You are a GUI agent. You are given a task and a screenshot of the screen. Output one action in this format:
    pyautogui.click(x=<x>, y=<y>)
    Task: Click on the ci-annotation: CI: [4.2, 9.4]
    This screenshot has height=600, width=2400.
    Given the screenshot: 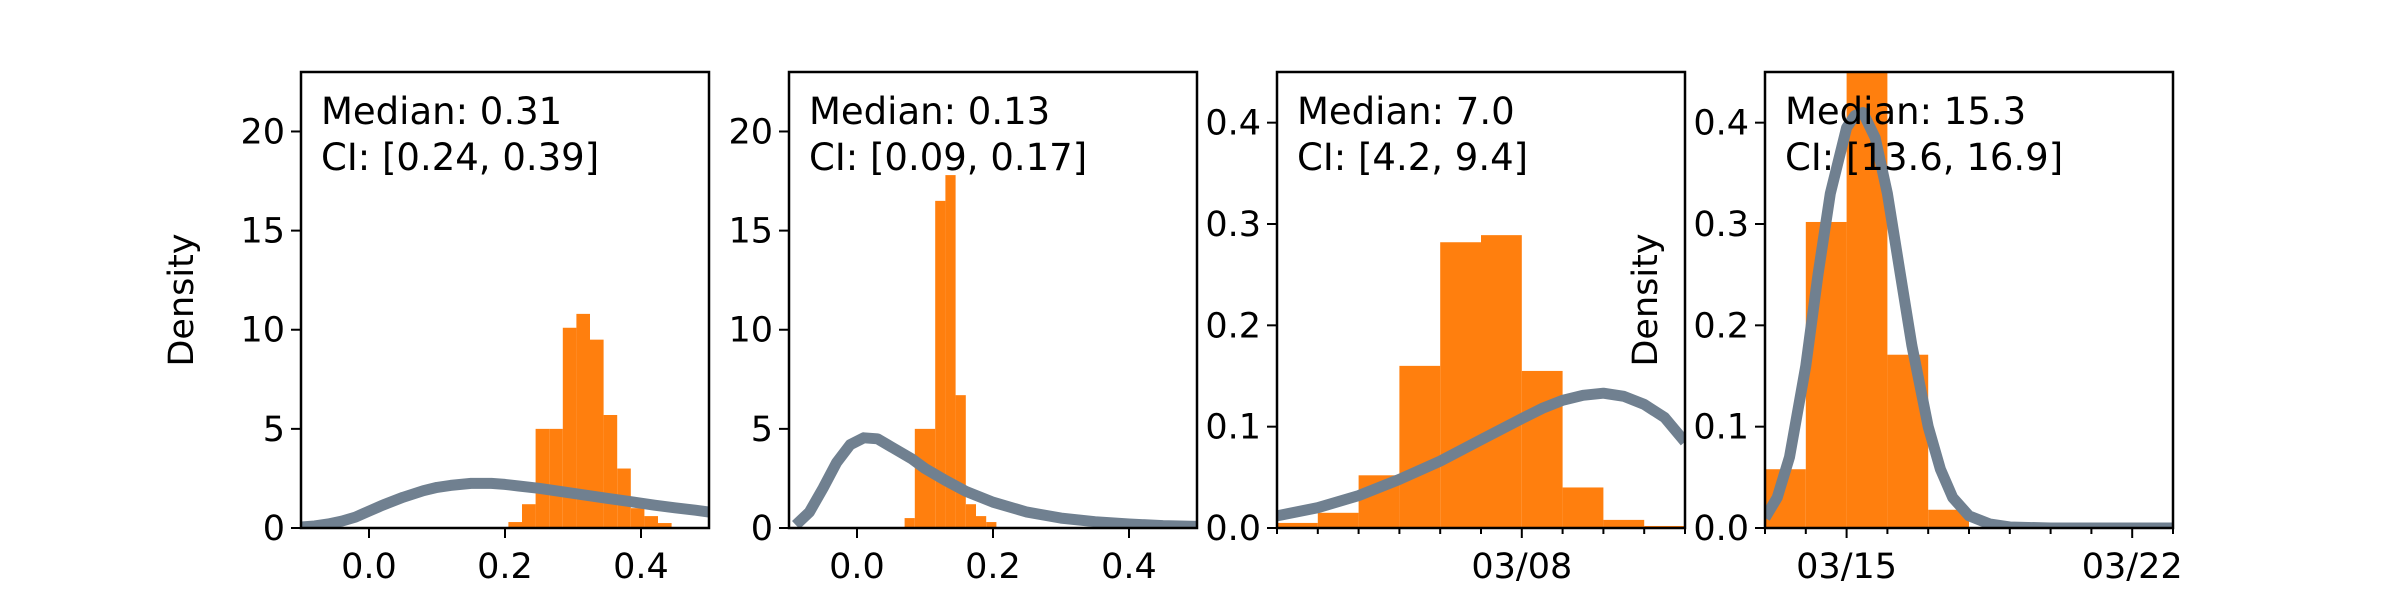 What is the action you would take?
    pyautogui.click(x=1412, y=157)
    